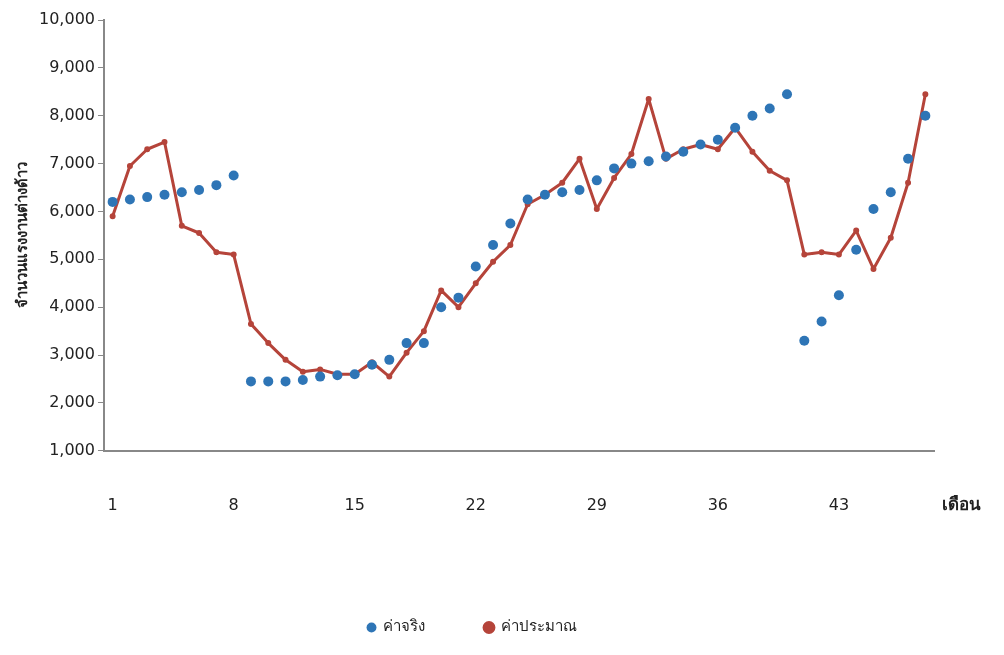  Describe the element at coordinates (72, 210) in the screenshot. I see `y-tick-label: 6,000` at that location.